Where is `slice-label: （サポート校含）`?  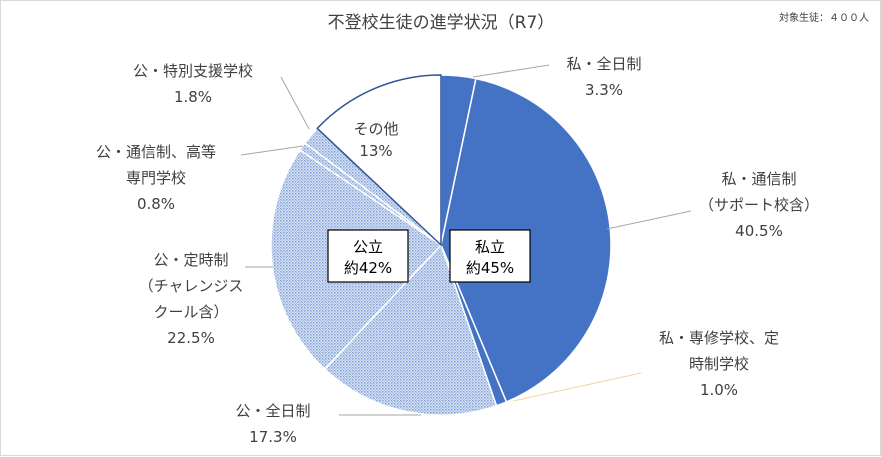 slice-label: （サポート校含） is located at coordinates (759, 205).